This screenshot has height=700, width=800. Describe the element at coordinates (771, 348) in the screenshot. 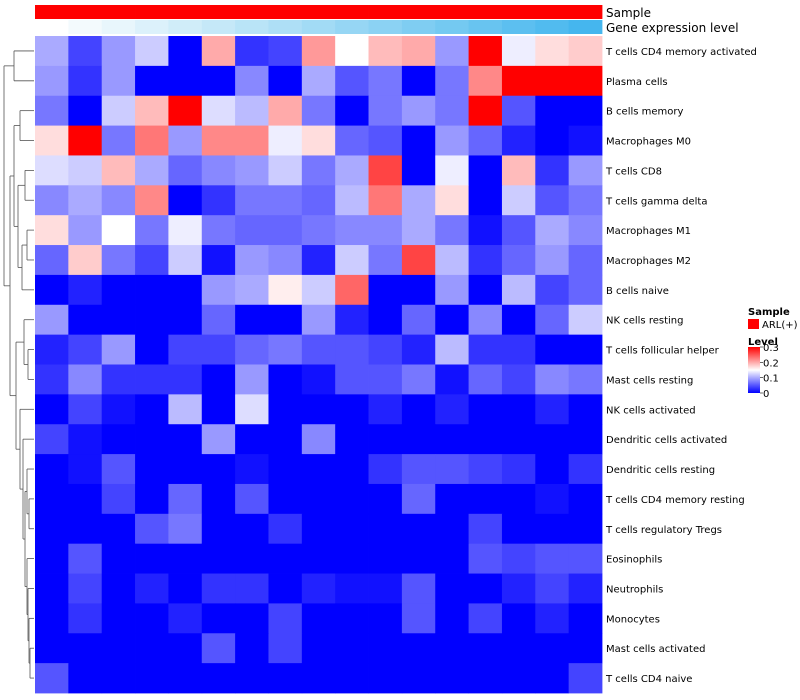

I see `legend-tick-label: 0.3` at that location.